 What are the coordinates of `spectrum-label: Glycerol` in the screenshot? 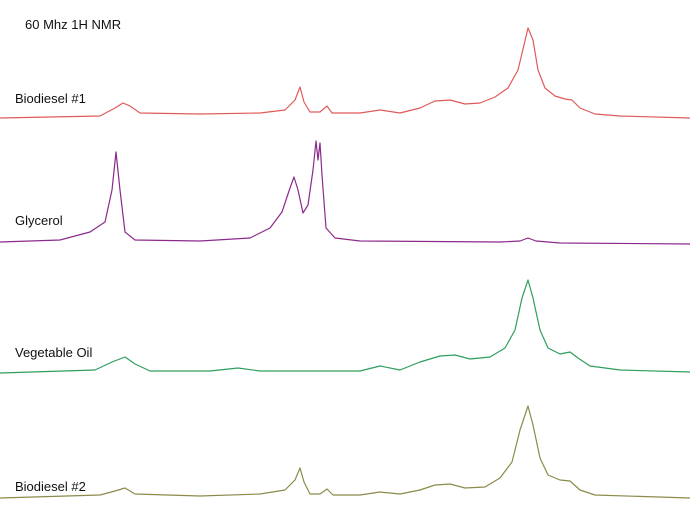 It's located at (39, 220).